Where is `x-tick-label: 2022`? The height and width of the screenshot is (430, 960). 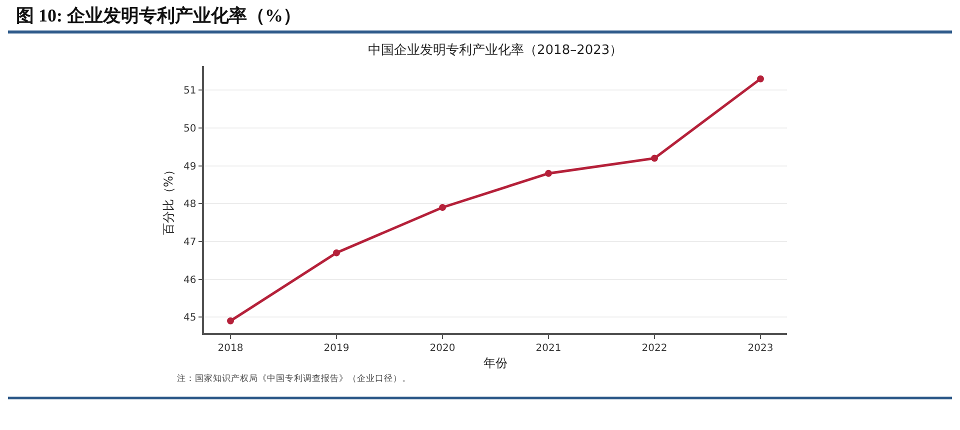 x-tick-label: 2022 is located at coordinates (655, 348).